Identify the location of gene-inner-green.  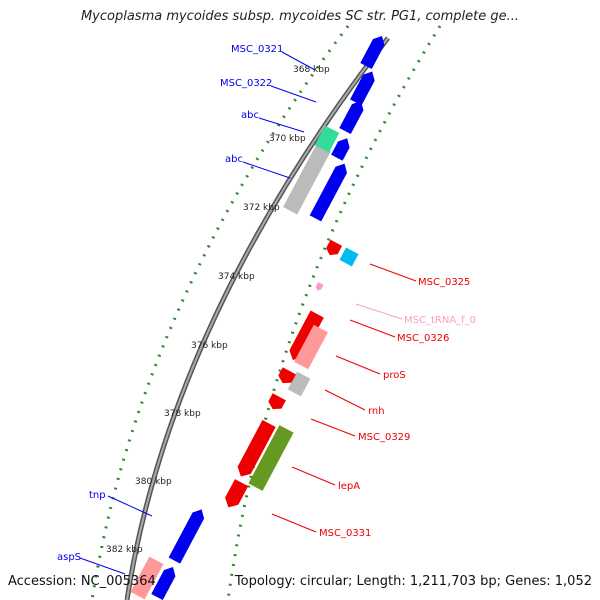
(327, 139).